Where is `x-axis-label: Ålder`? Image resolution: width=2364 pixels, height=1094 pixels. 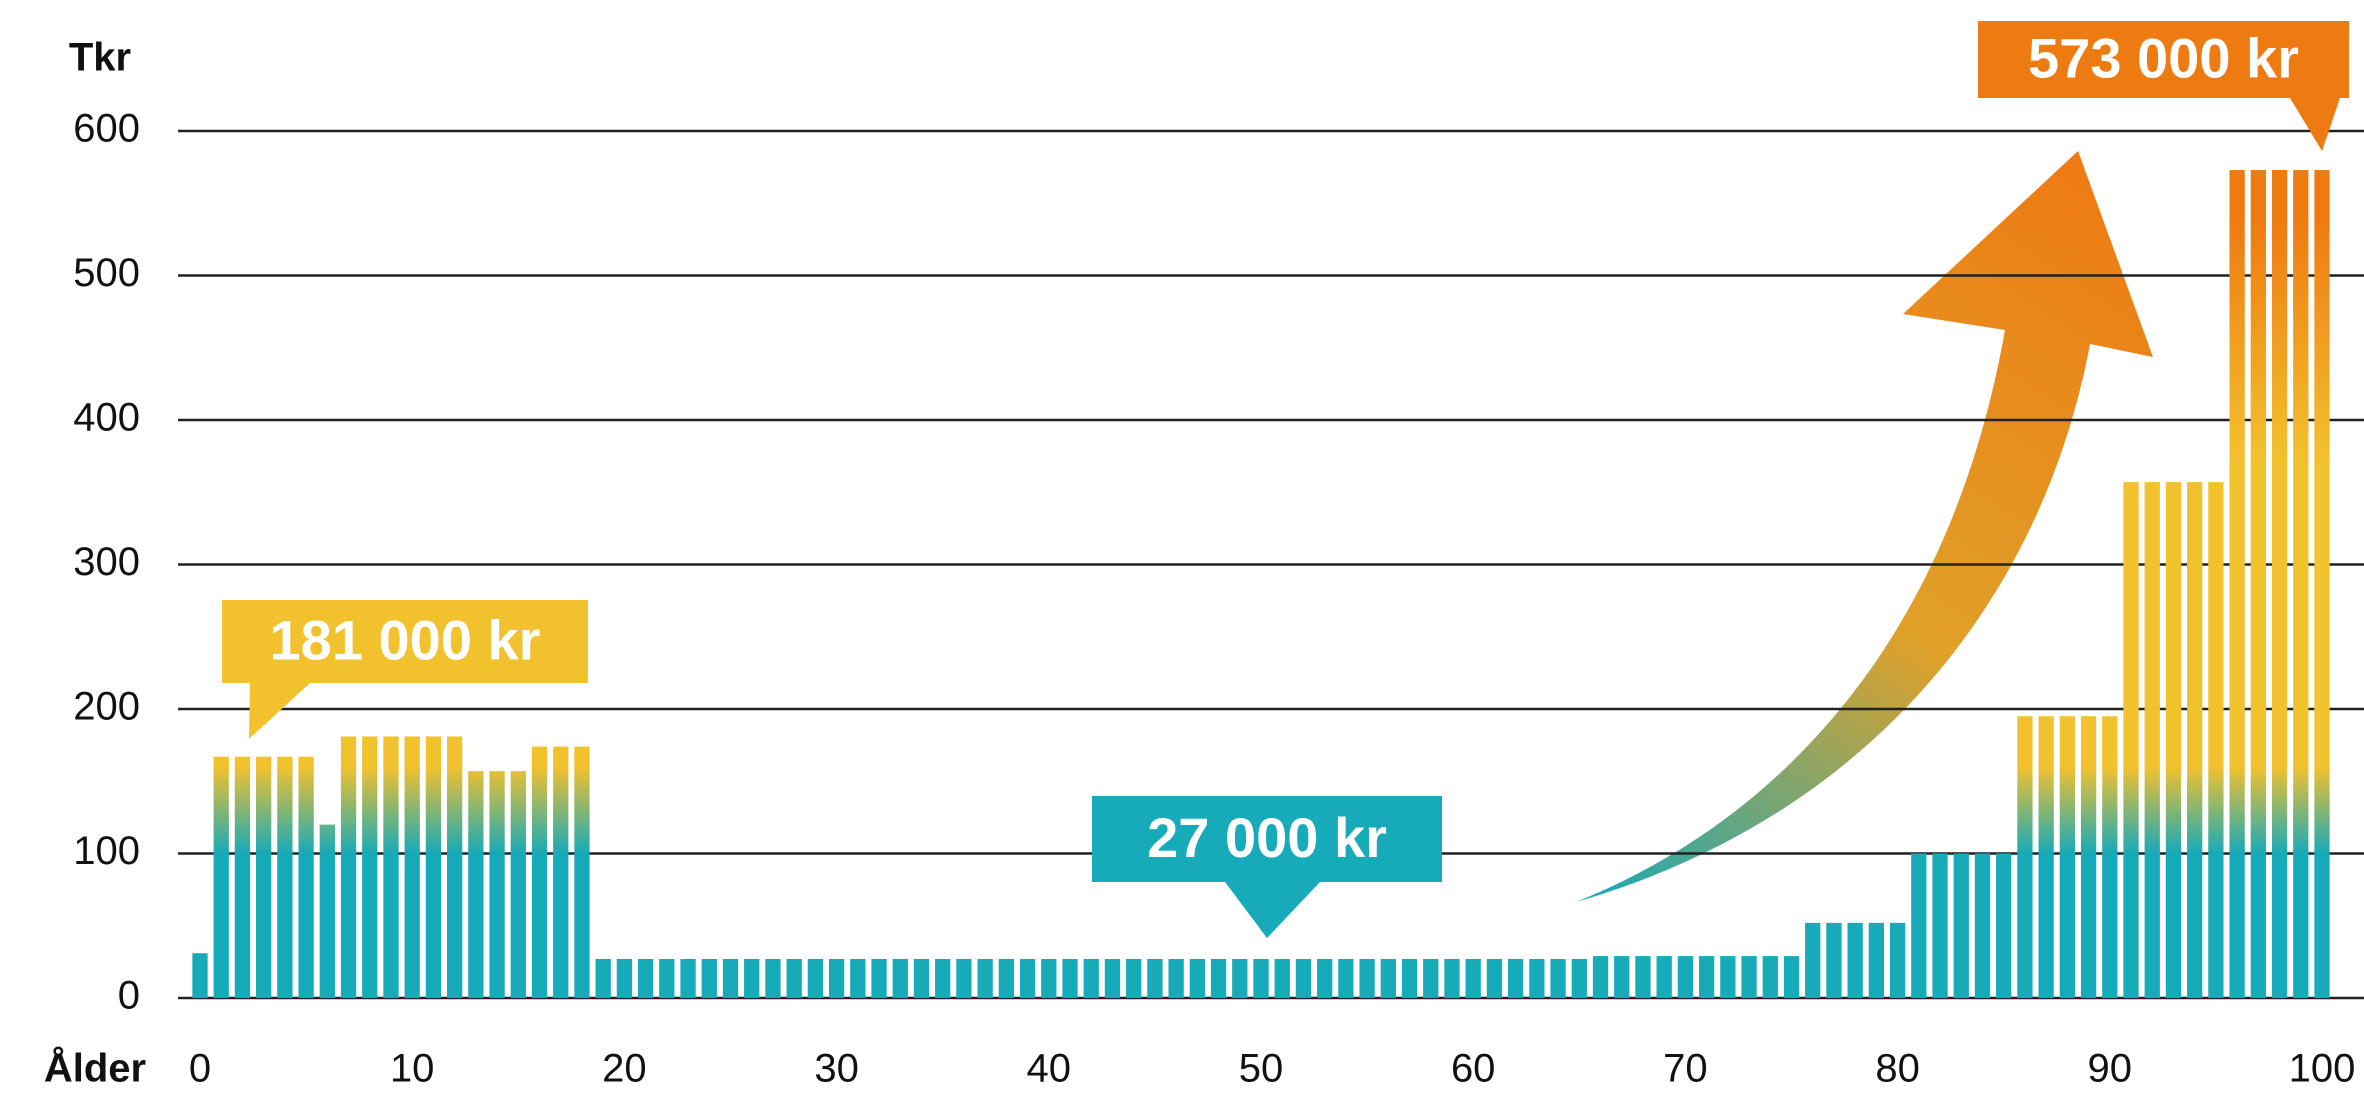
x-axis-label: Ålder is located at coordinates (95, 1068).